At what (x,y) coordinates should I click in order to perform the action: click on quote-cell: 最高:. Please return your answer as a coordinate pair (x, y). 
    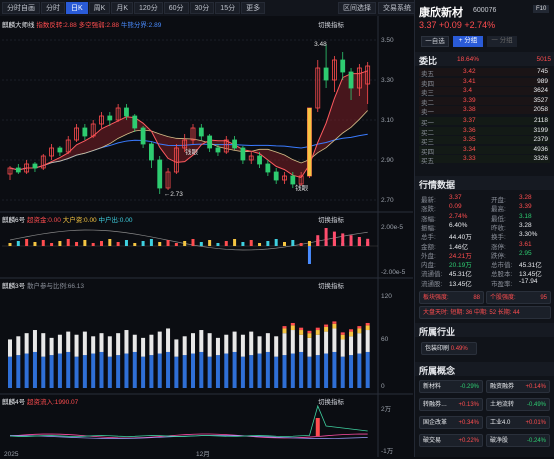
    Looking at the image, I should click on (498, 210).